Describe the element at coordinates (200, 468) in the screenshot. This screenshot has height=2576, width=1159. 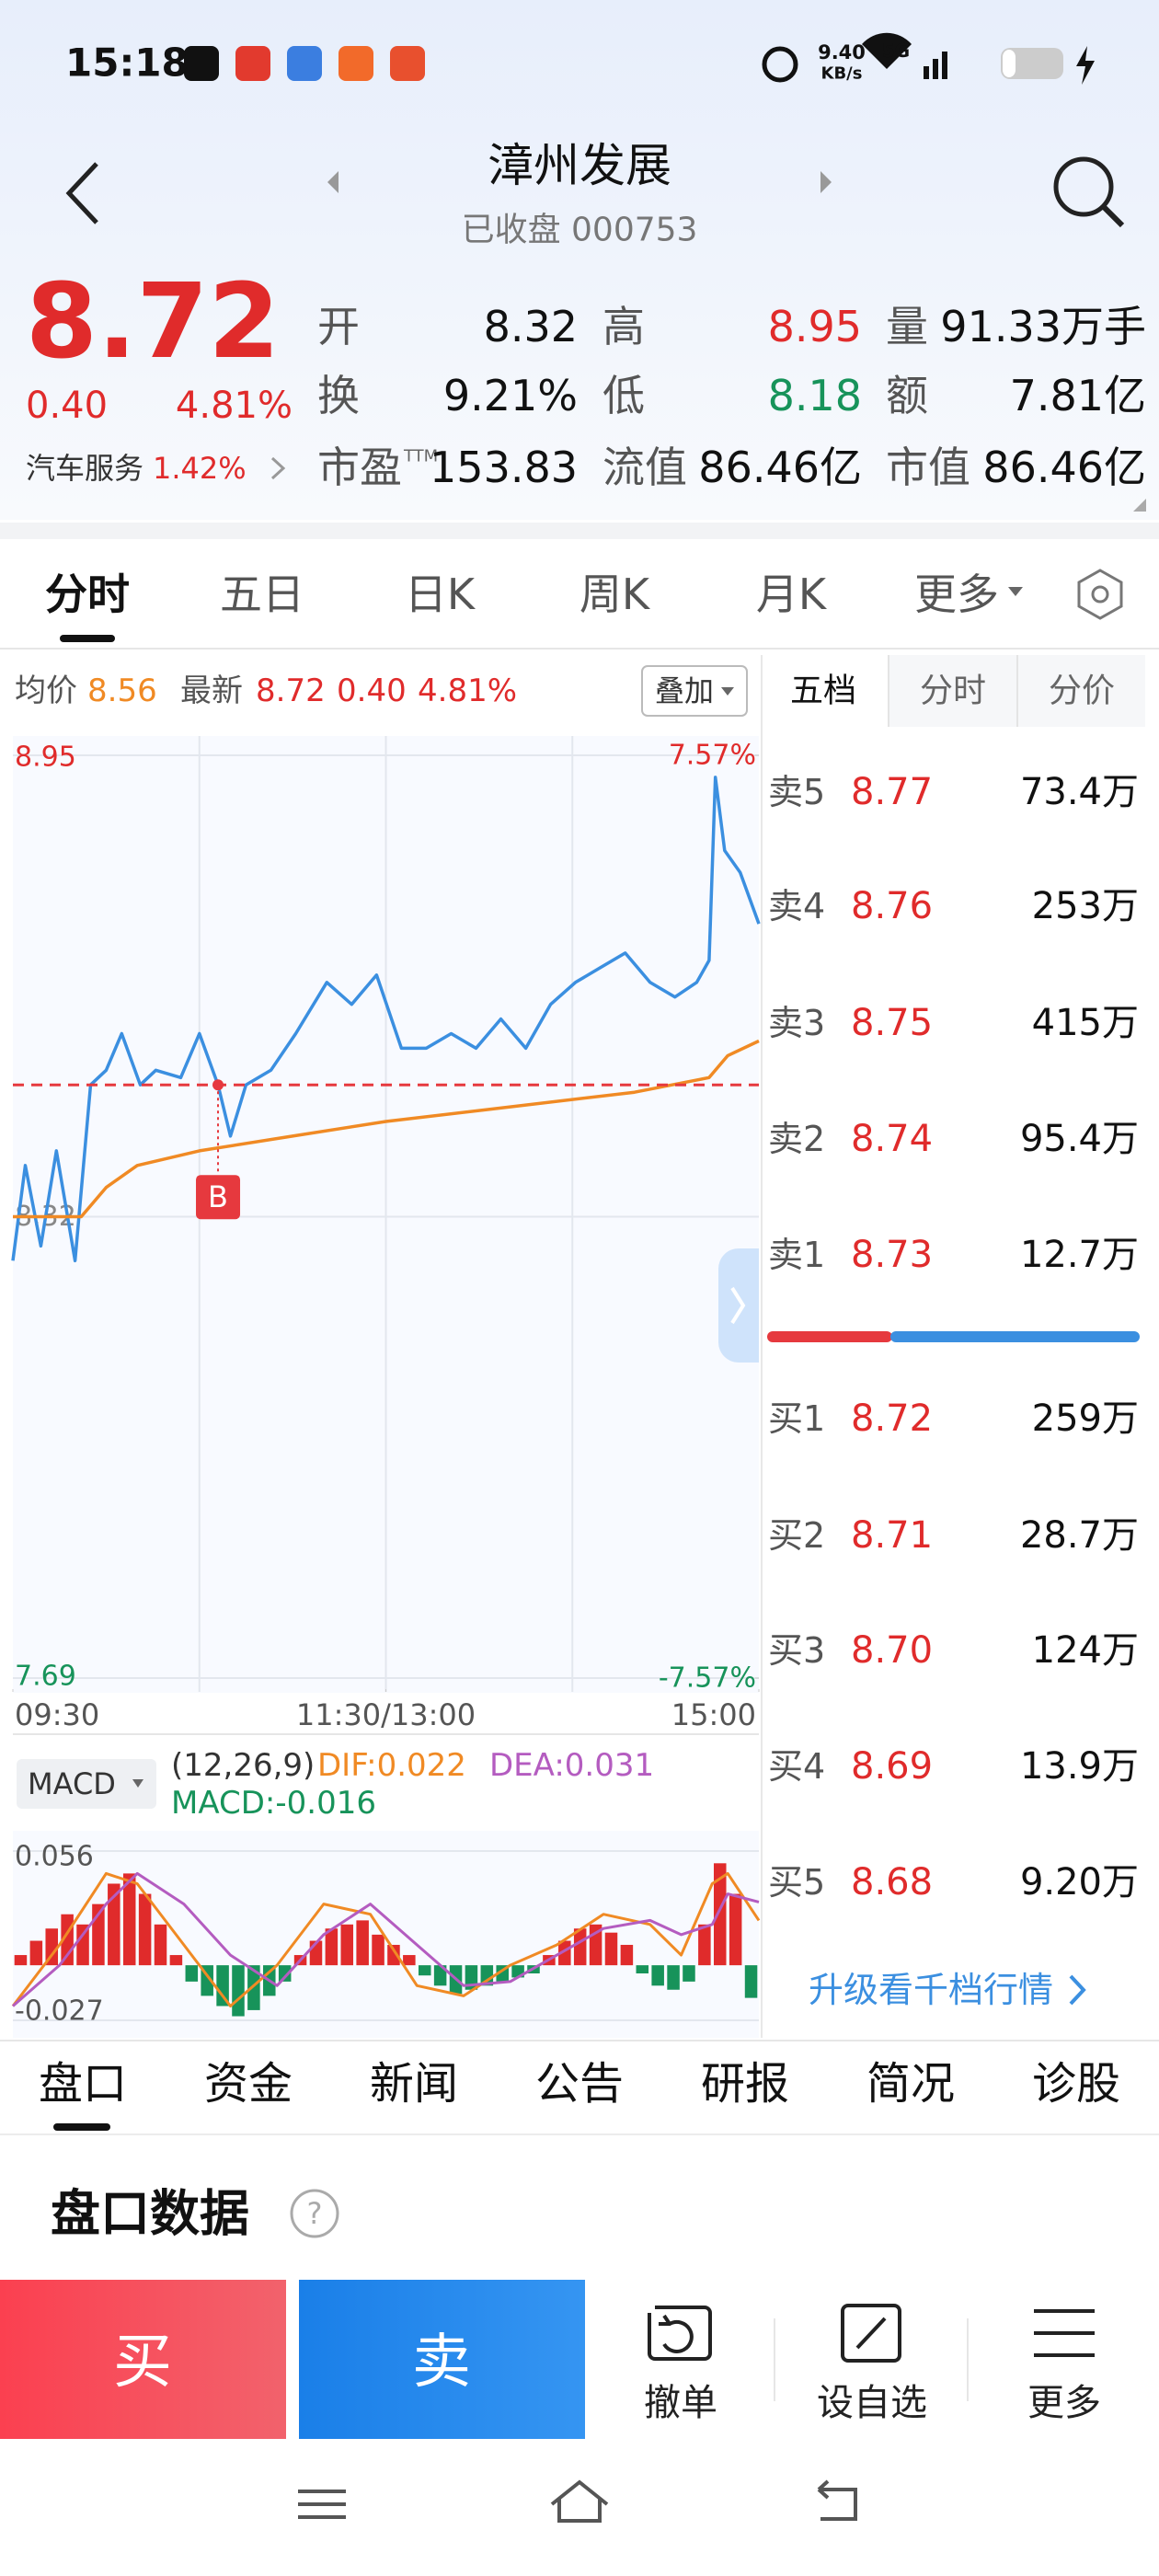
I see `sector-percent: 1.42%` at that location.